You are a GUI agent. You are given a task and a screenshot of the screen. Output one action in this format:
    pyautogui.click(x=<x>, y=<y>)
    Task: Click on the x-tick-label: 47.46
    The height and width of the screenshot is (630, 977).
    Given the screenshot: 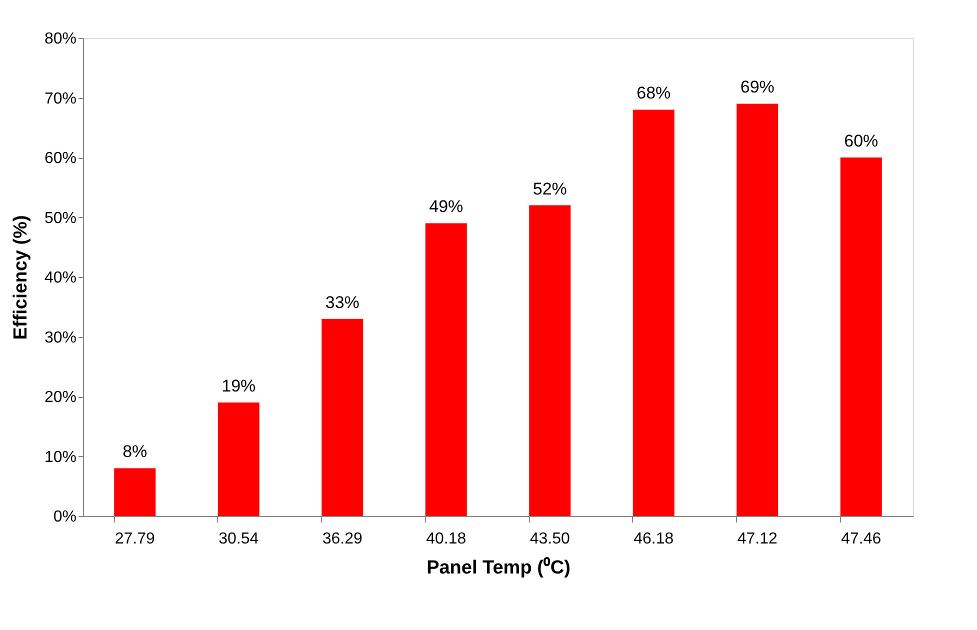 What is the action you would take?
    pyautogui.click(x=861, y=539)
    